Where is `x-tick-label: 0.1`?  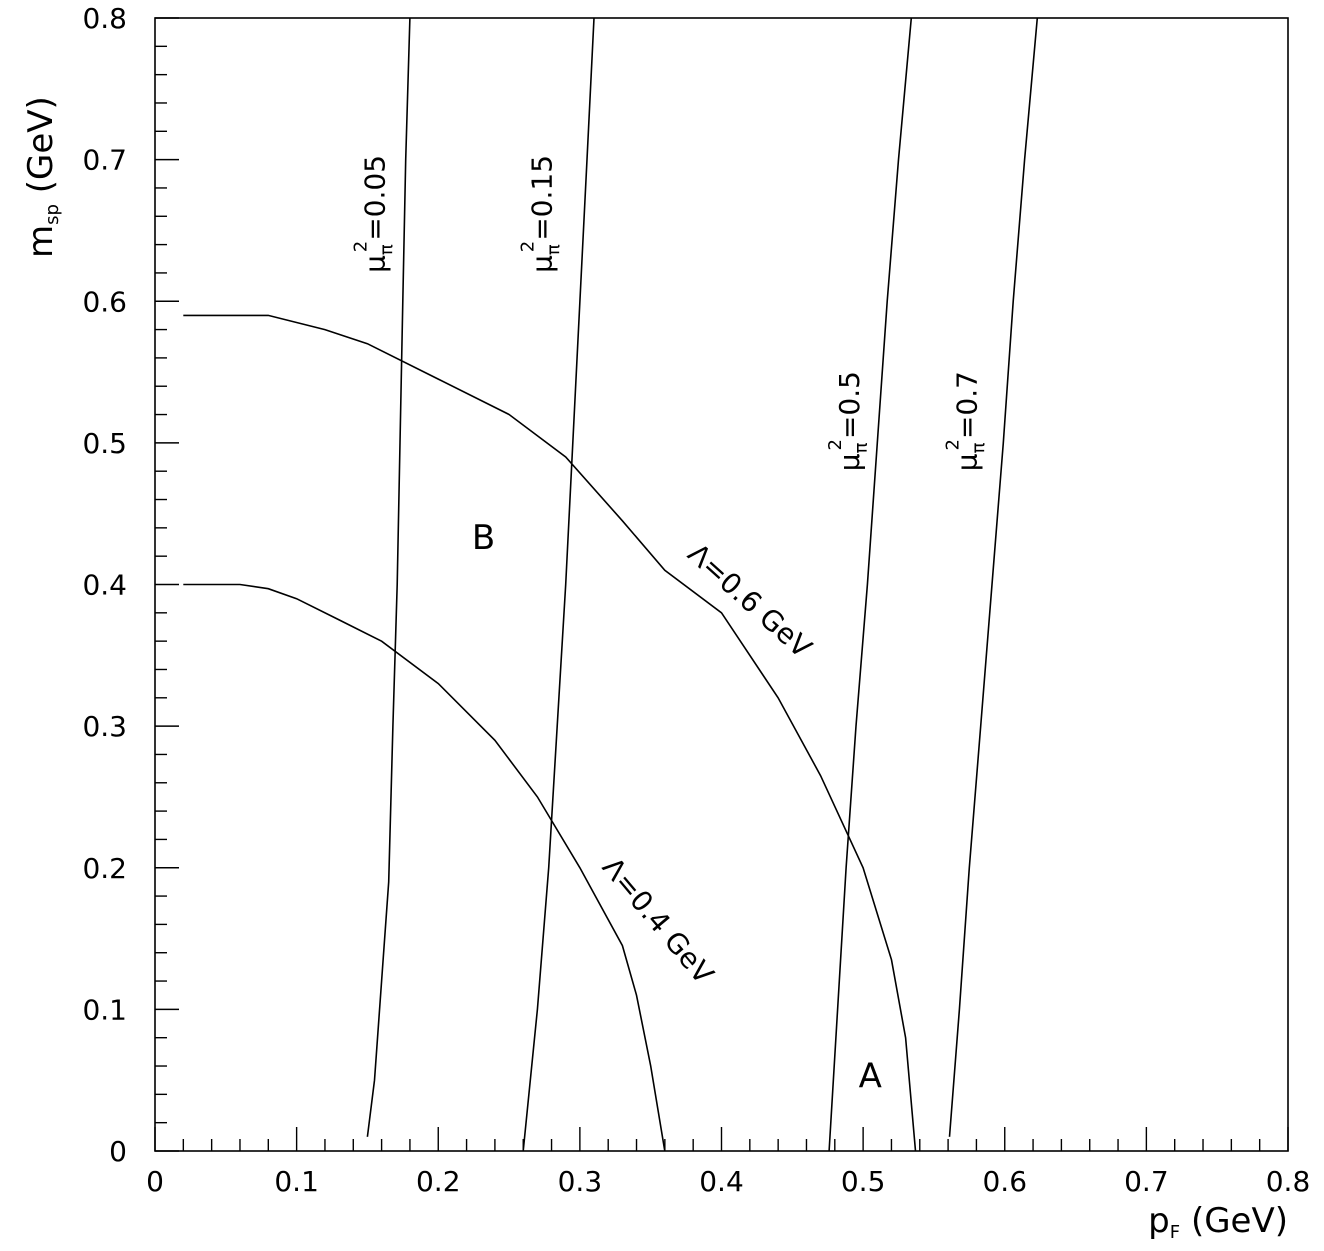
x-tick-label: 0.1 is located at coordinates (296, 1181).